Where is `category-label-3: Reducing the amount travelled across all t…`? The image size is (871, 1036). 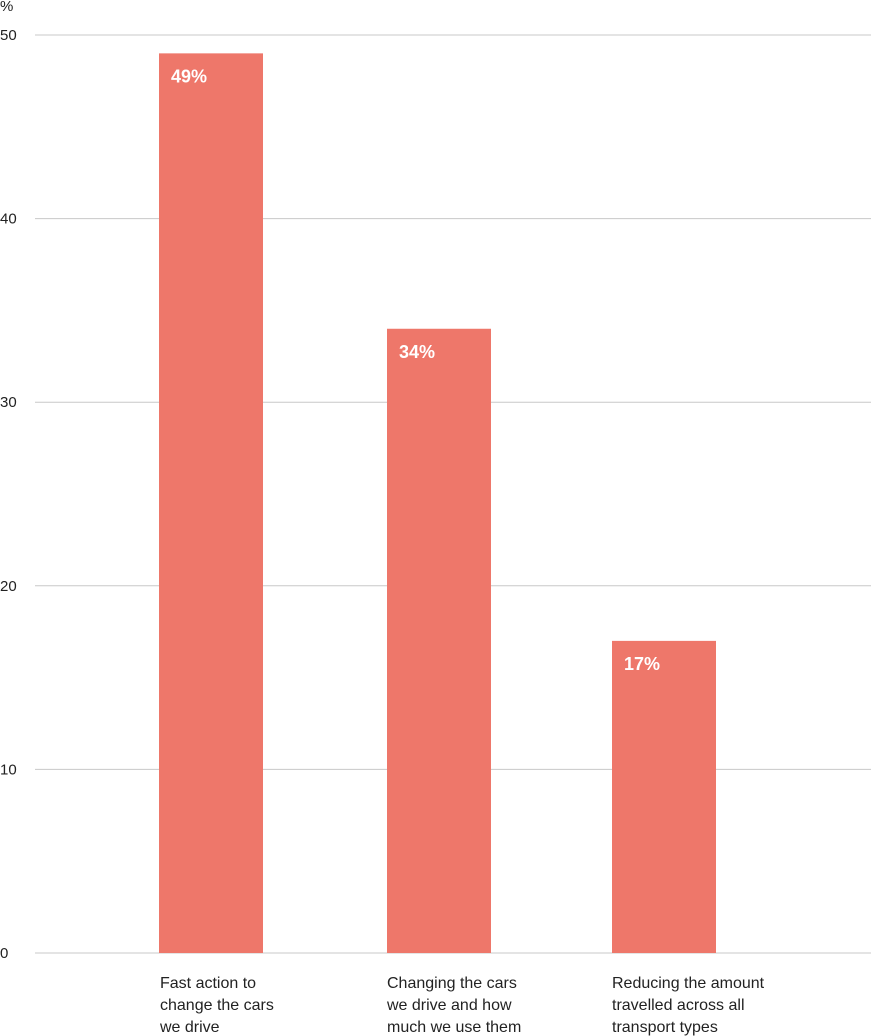 category-label-3: Reducing the amount travelled across all t… is located at coordinates (688, 1005).